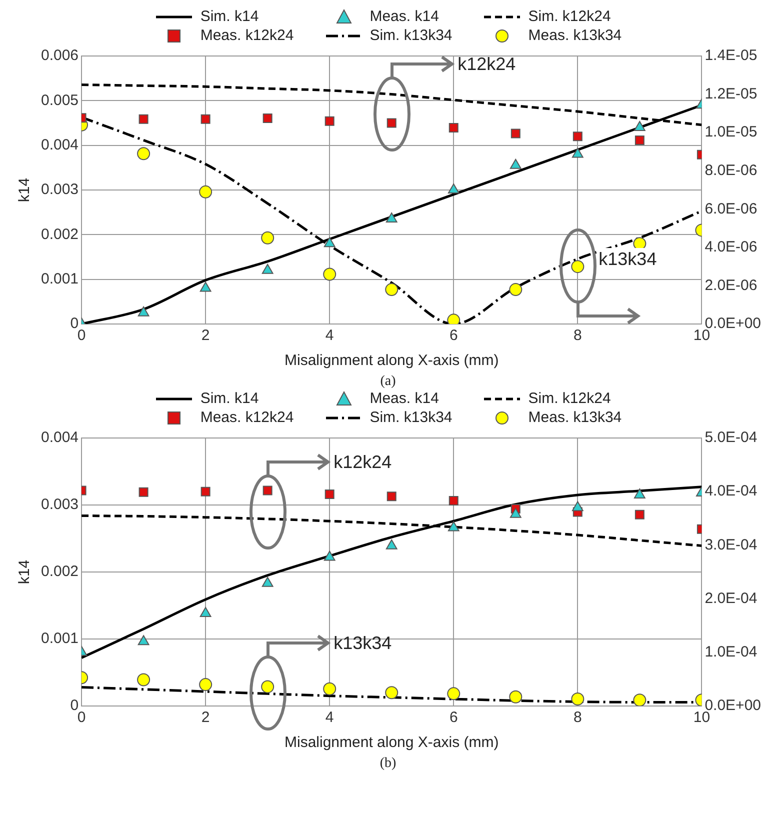  What do you see at coordinates (388, 764) in the screenshot?
I see `text: (b)` at bounding box center [388, 764].